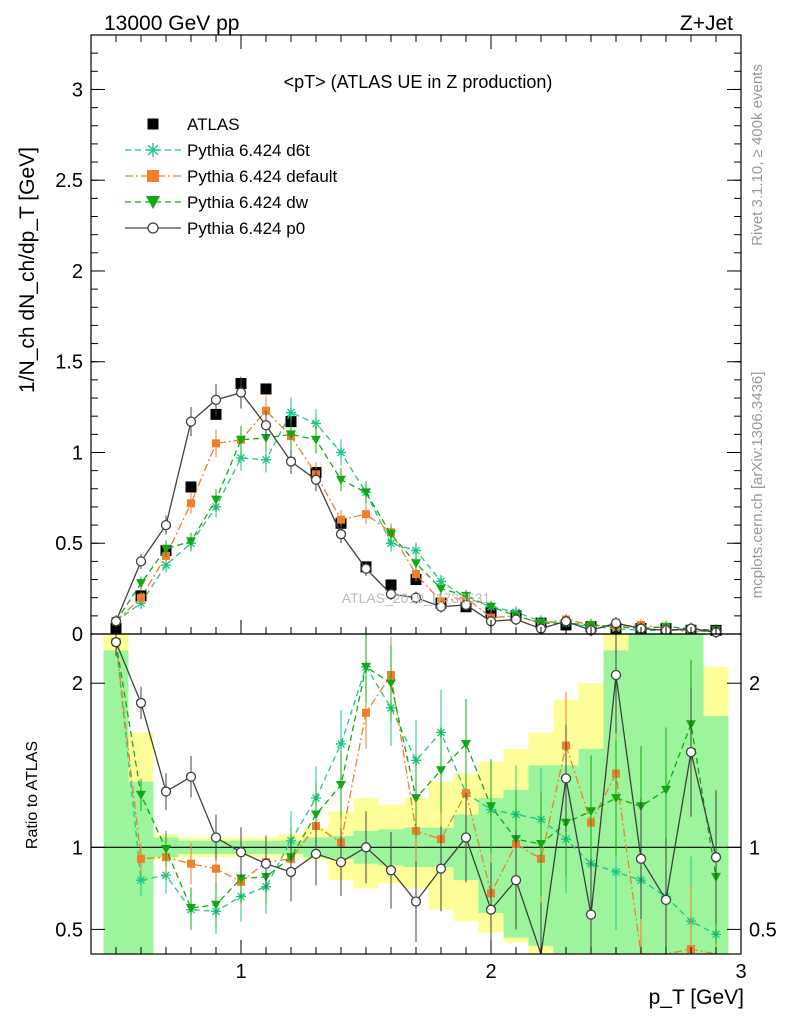  Describe the element at coordinates (248, 202) in the screenshot. I see `legend-label: Pythia 6.424 dw` at that location.